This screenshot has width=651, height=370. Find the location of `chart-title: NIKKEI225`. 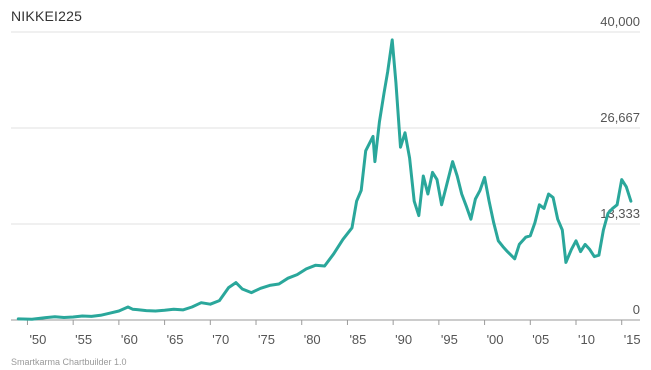

chart-title: NIKKEI225 is located at coordinates (47, 16).